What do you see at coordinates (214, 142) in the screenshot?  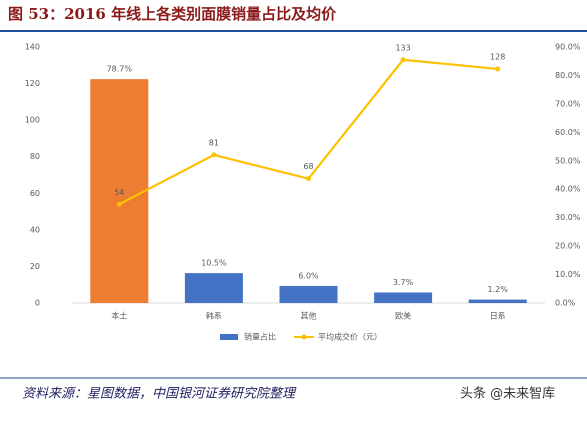 I see `data-label: 81` at bounding box center [214, 142].